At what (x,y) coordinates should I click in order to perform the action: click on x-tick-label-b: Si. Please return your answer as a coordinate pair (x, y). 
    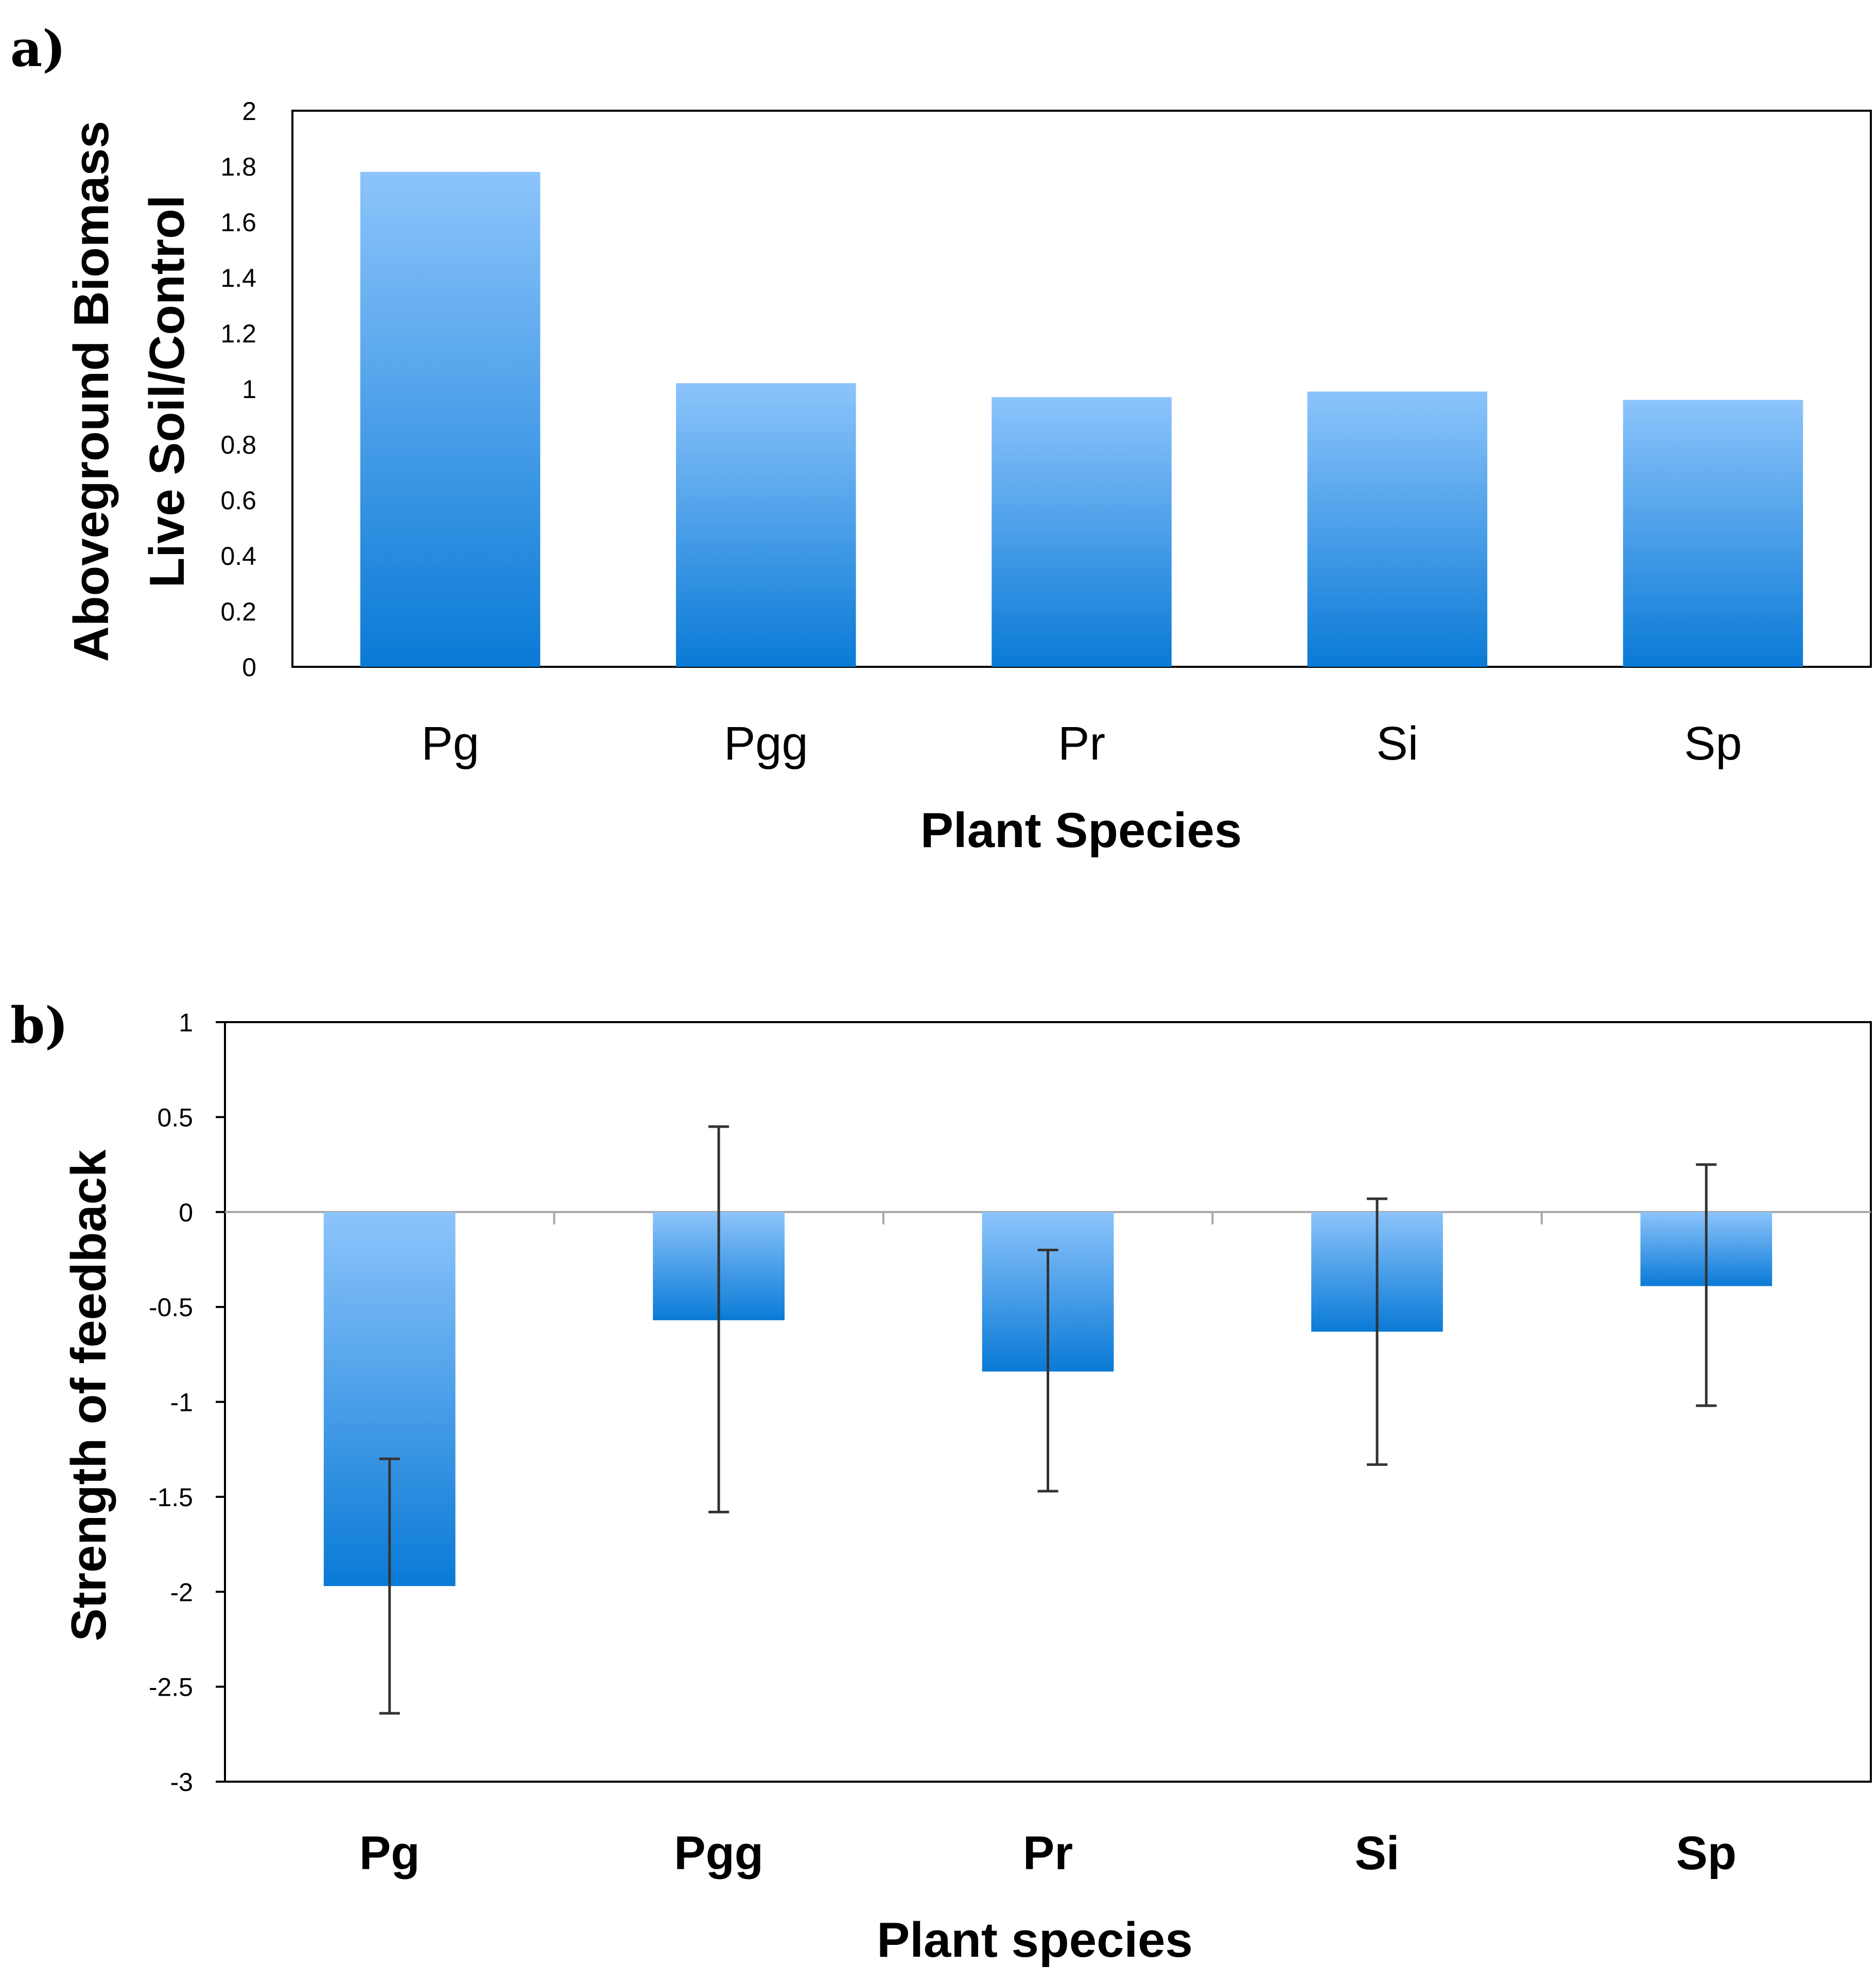
    Looking at the image, I should click on (1376, 1853).